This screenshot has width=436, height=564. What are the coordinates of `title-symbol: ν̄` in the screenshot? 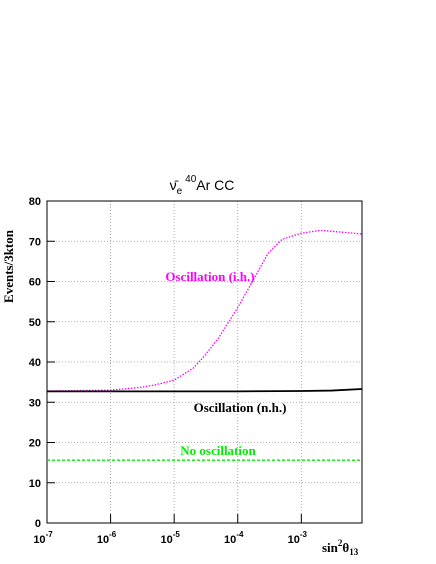 It's located at (174, 185).